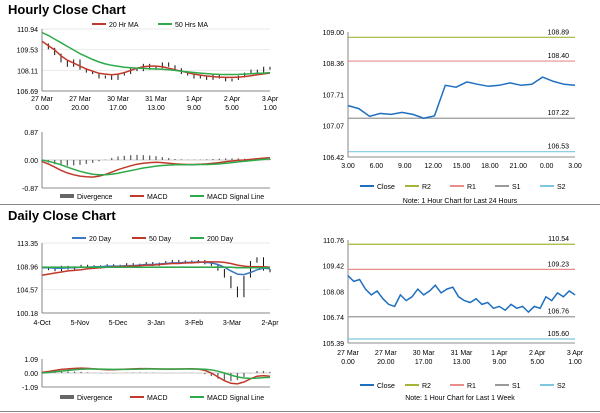 The width and height of the screenshot is (600, 413). I want to click on hourly-pivot-legend-label: R1, so click(471, 187).